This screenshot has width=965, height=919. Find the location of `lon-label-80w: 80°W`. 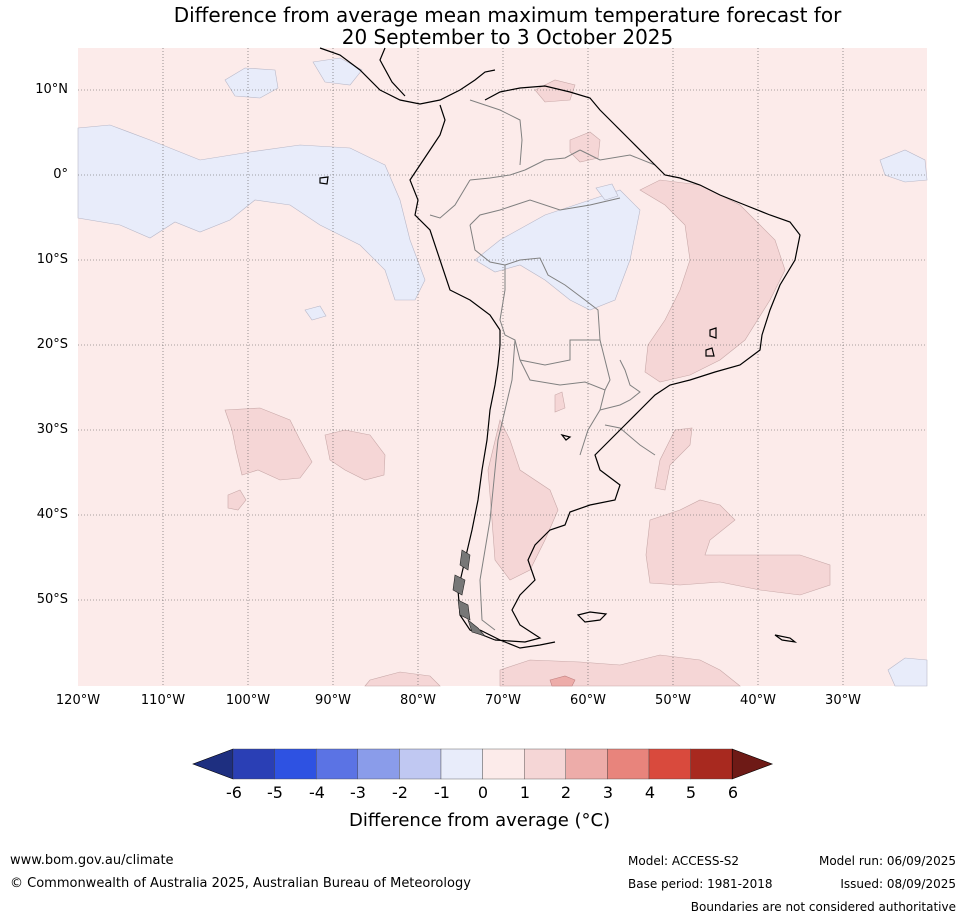

lon-label-80w: 80°W is located at coordinates (418, 700).